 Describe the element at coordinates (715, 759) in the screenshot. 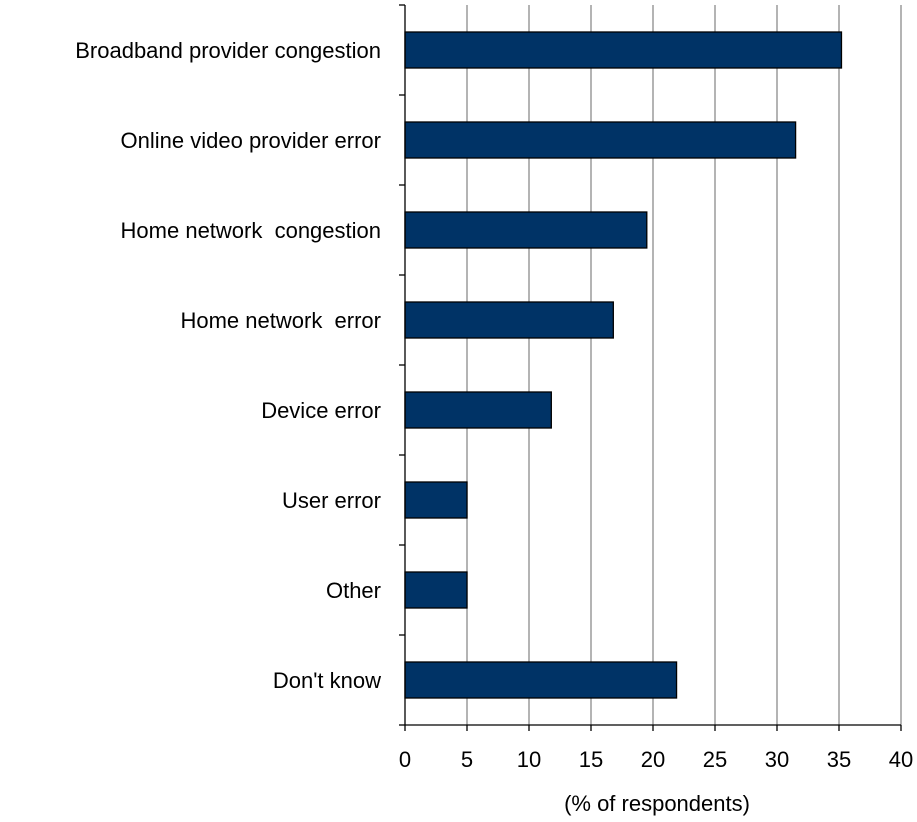

I see `x-tick-label-25: 25` at that location.